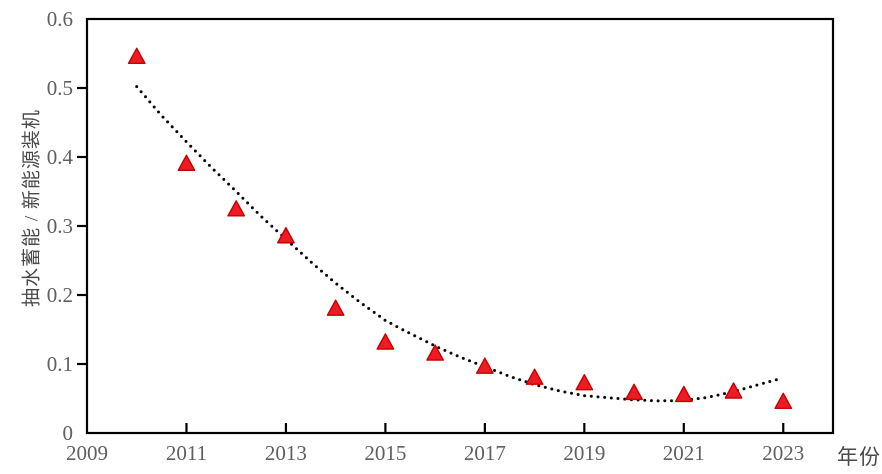  What do you see at coordinates (32, 208) in the screenshot?
I see `y-axis-title: 抽水蓄能 / 新能源装机` at bounding box center [32, 208].